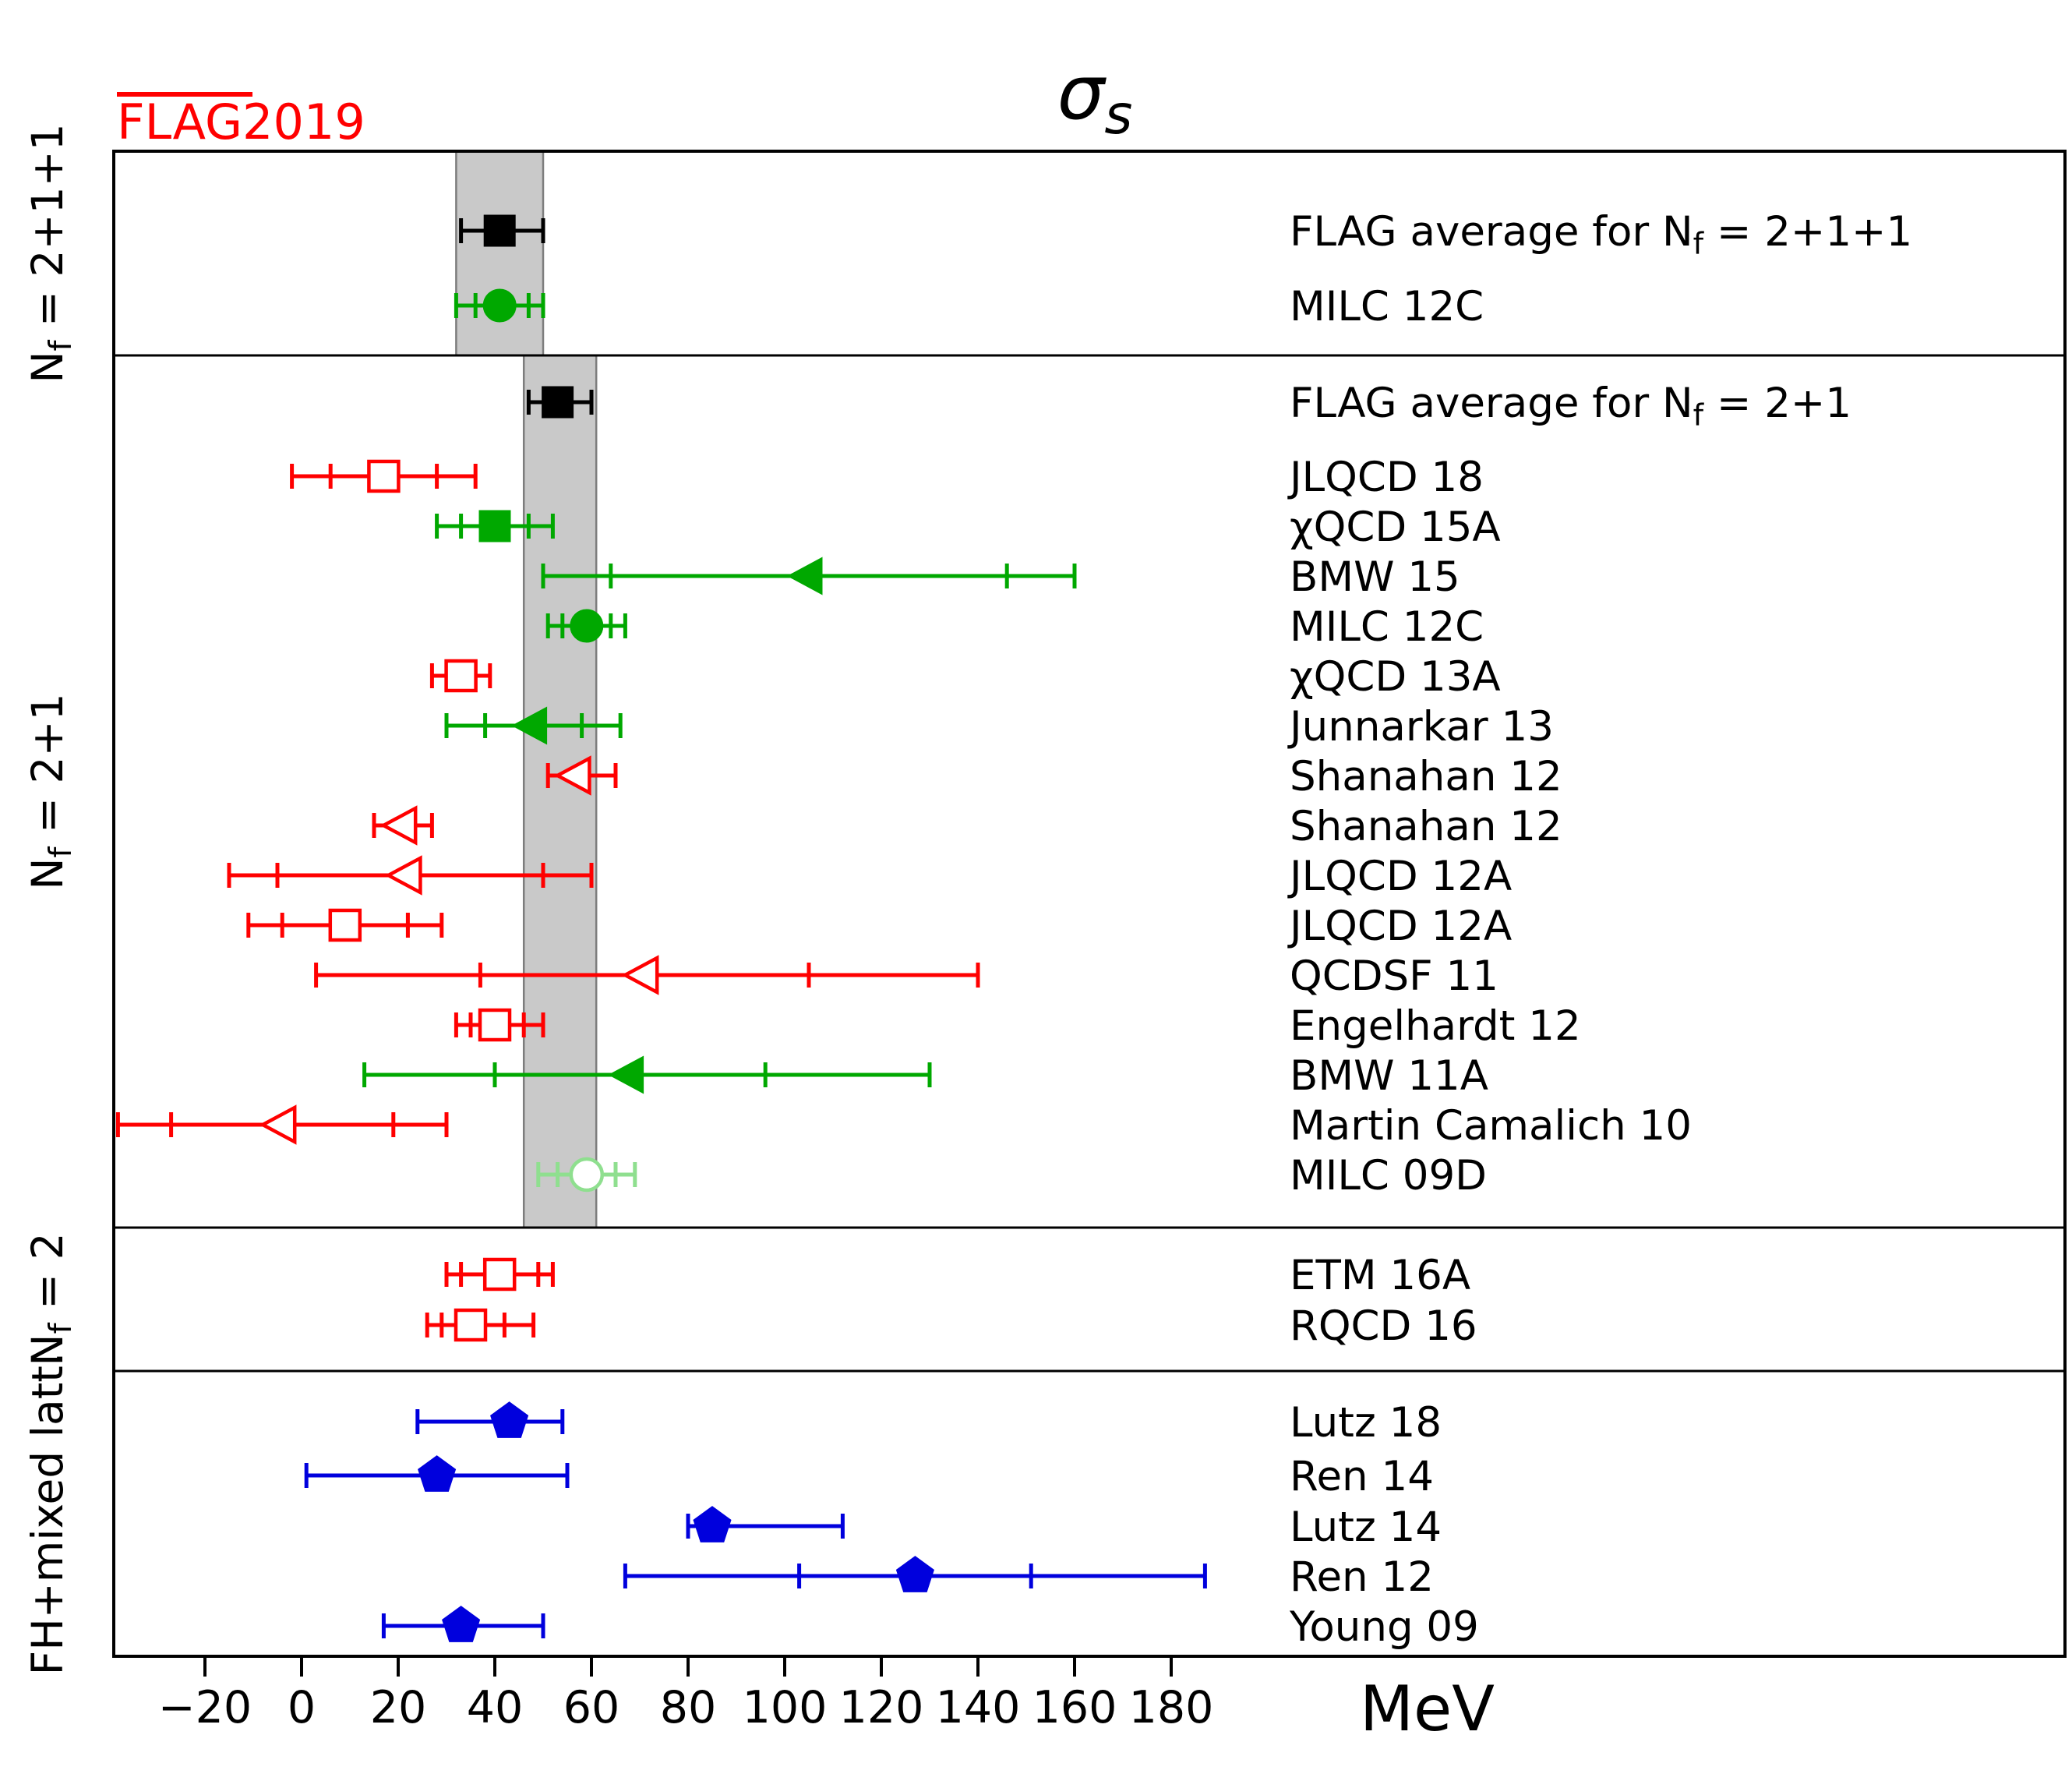 This screenshot has height=1788, width=2072. Describe the element at coordinates (1427, 1709) in the screenshot. I see `x-axis-unit-label: MeV` at that location.